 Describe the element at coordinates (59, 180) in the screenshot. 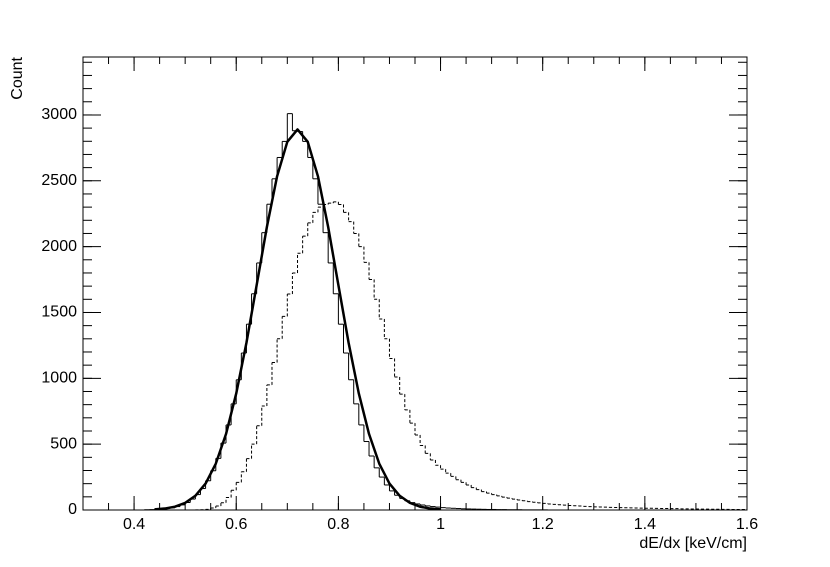

I see `y-tick-label: 2500` at that location.